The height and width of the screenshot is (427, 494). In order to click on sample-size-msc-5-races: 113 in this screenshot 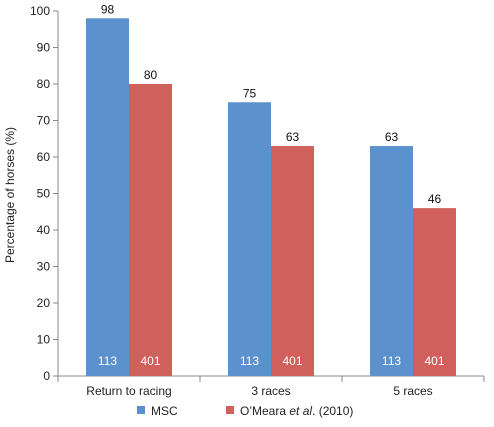, I will do `click(391, 361)`.